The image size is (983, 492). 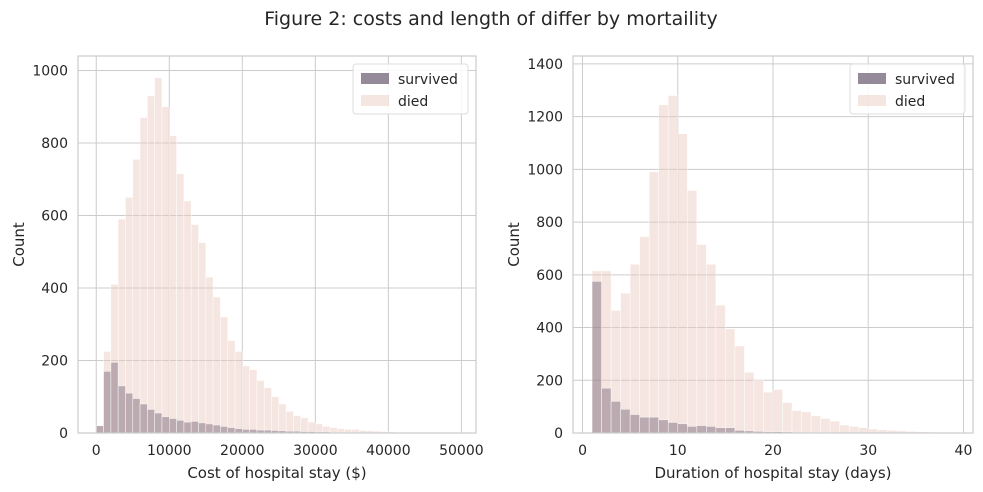 I want to click on duration-ytick-label-6: 1200, so click(x=545, y=118).